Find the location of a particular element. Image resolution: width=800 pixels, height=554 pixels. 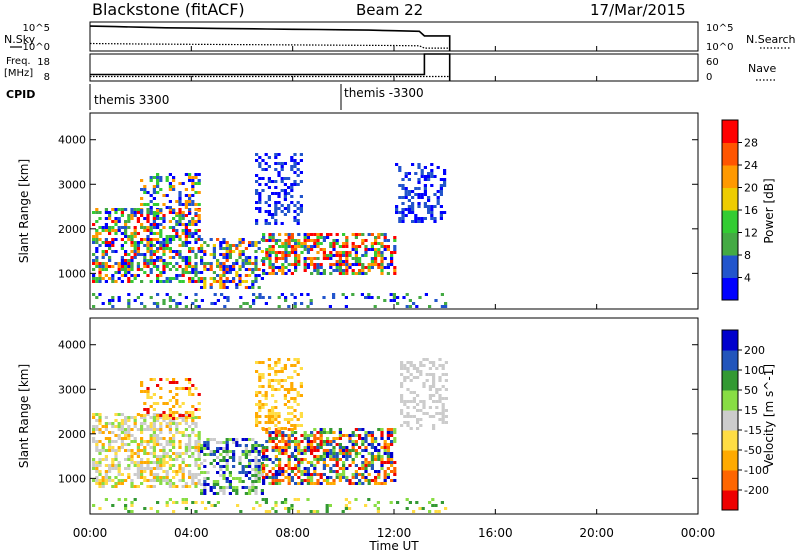

freq-series-line is located at coordinates (270, 67).